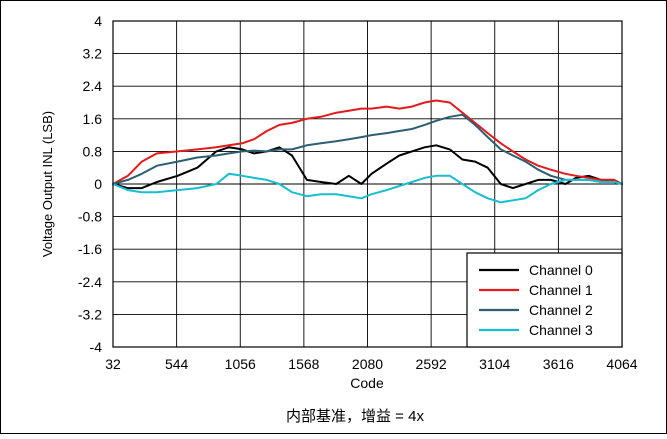 This screenshot has width=667, height=439. Describe the element at coordinates (177, 364) in the screenshot. I see `x-tick-label: 544` at that location.